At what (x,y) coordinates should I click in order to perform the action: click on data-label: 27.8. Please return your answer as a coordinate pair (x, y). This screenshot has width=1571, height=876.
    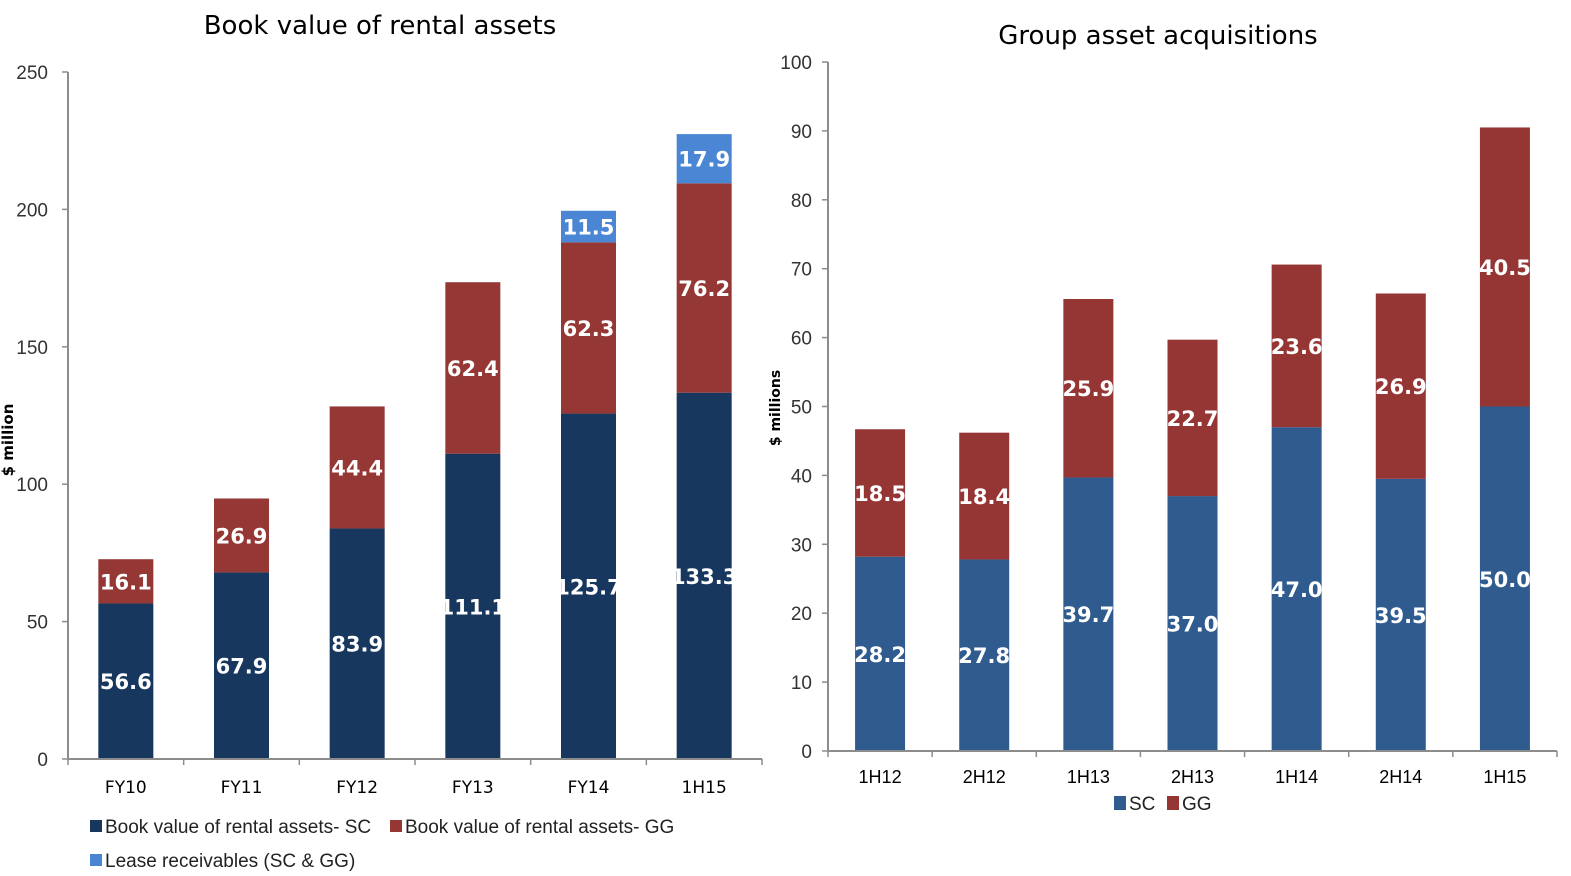
    Looking at the image, I should click on (984, 656).